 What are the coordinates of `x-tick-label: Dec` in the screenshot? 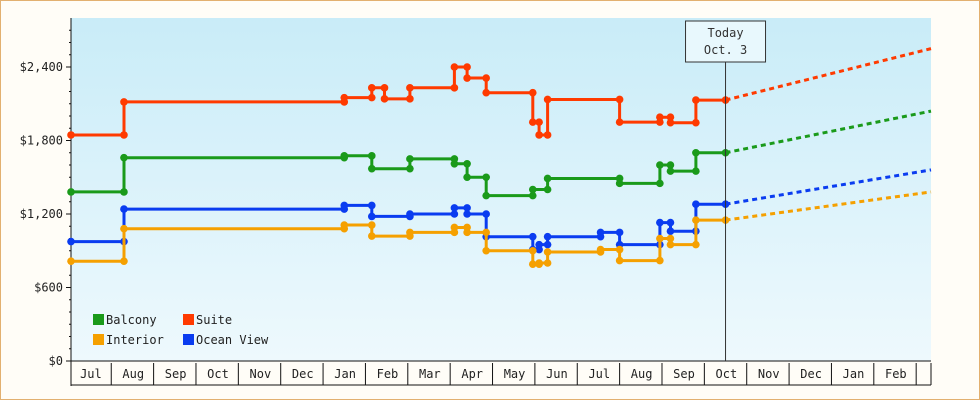 It's located at (303, 374).